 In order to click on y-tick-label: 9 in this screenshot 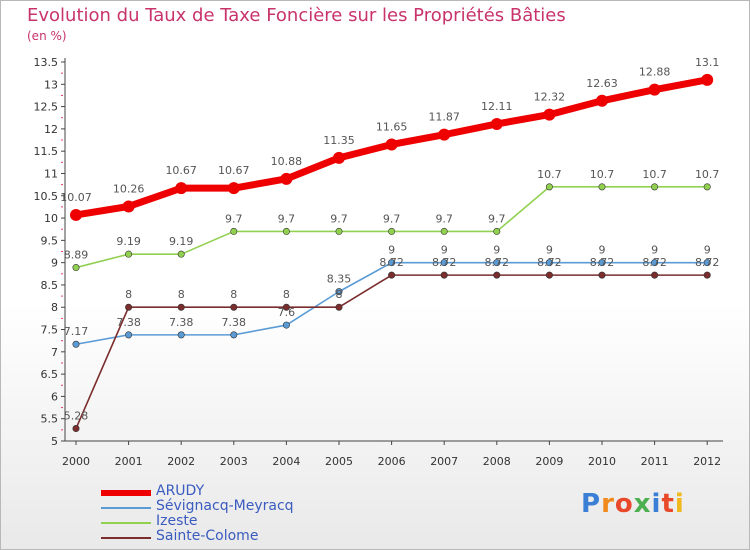, I will do `click(54, 263)`.